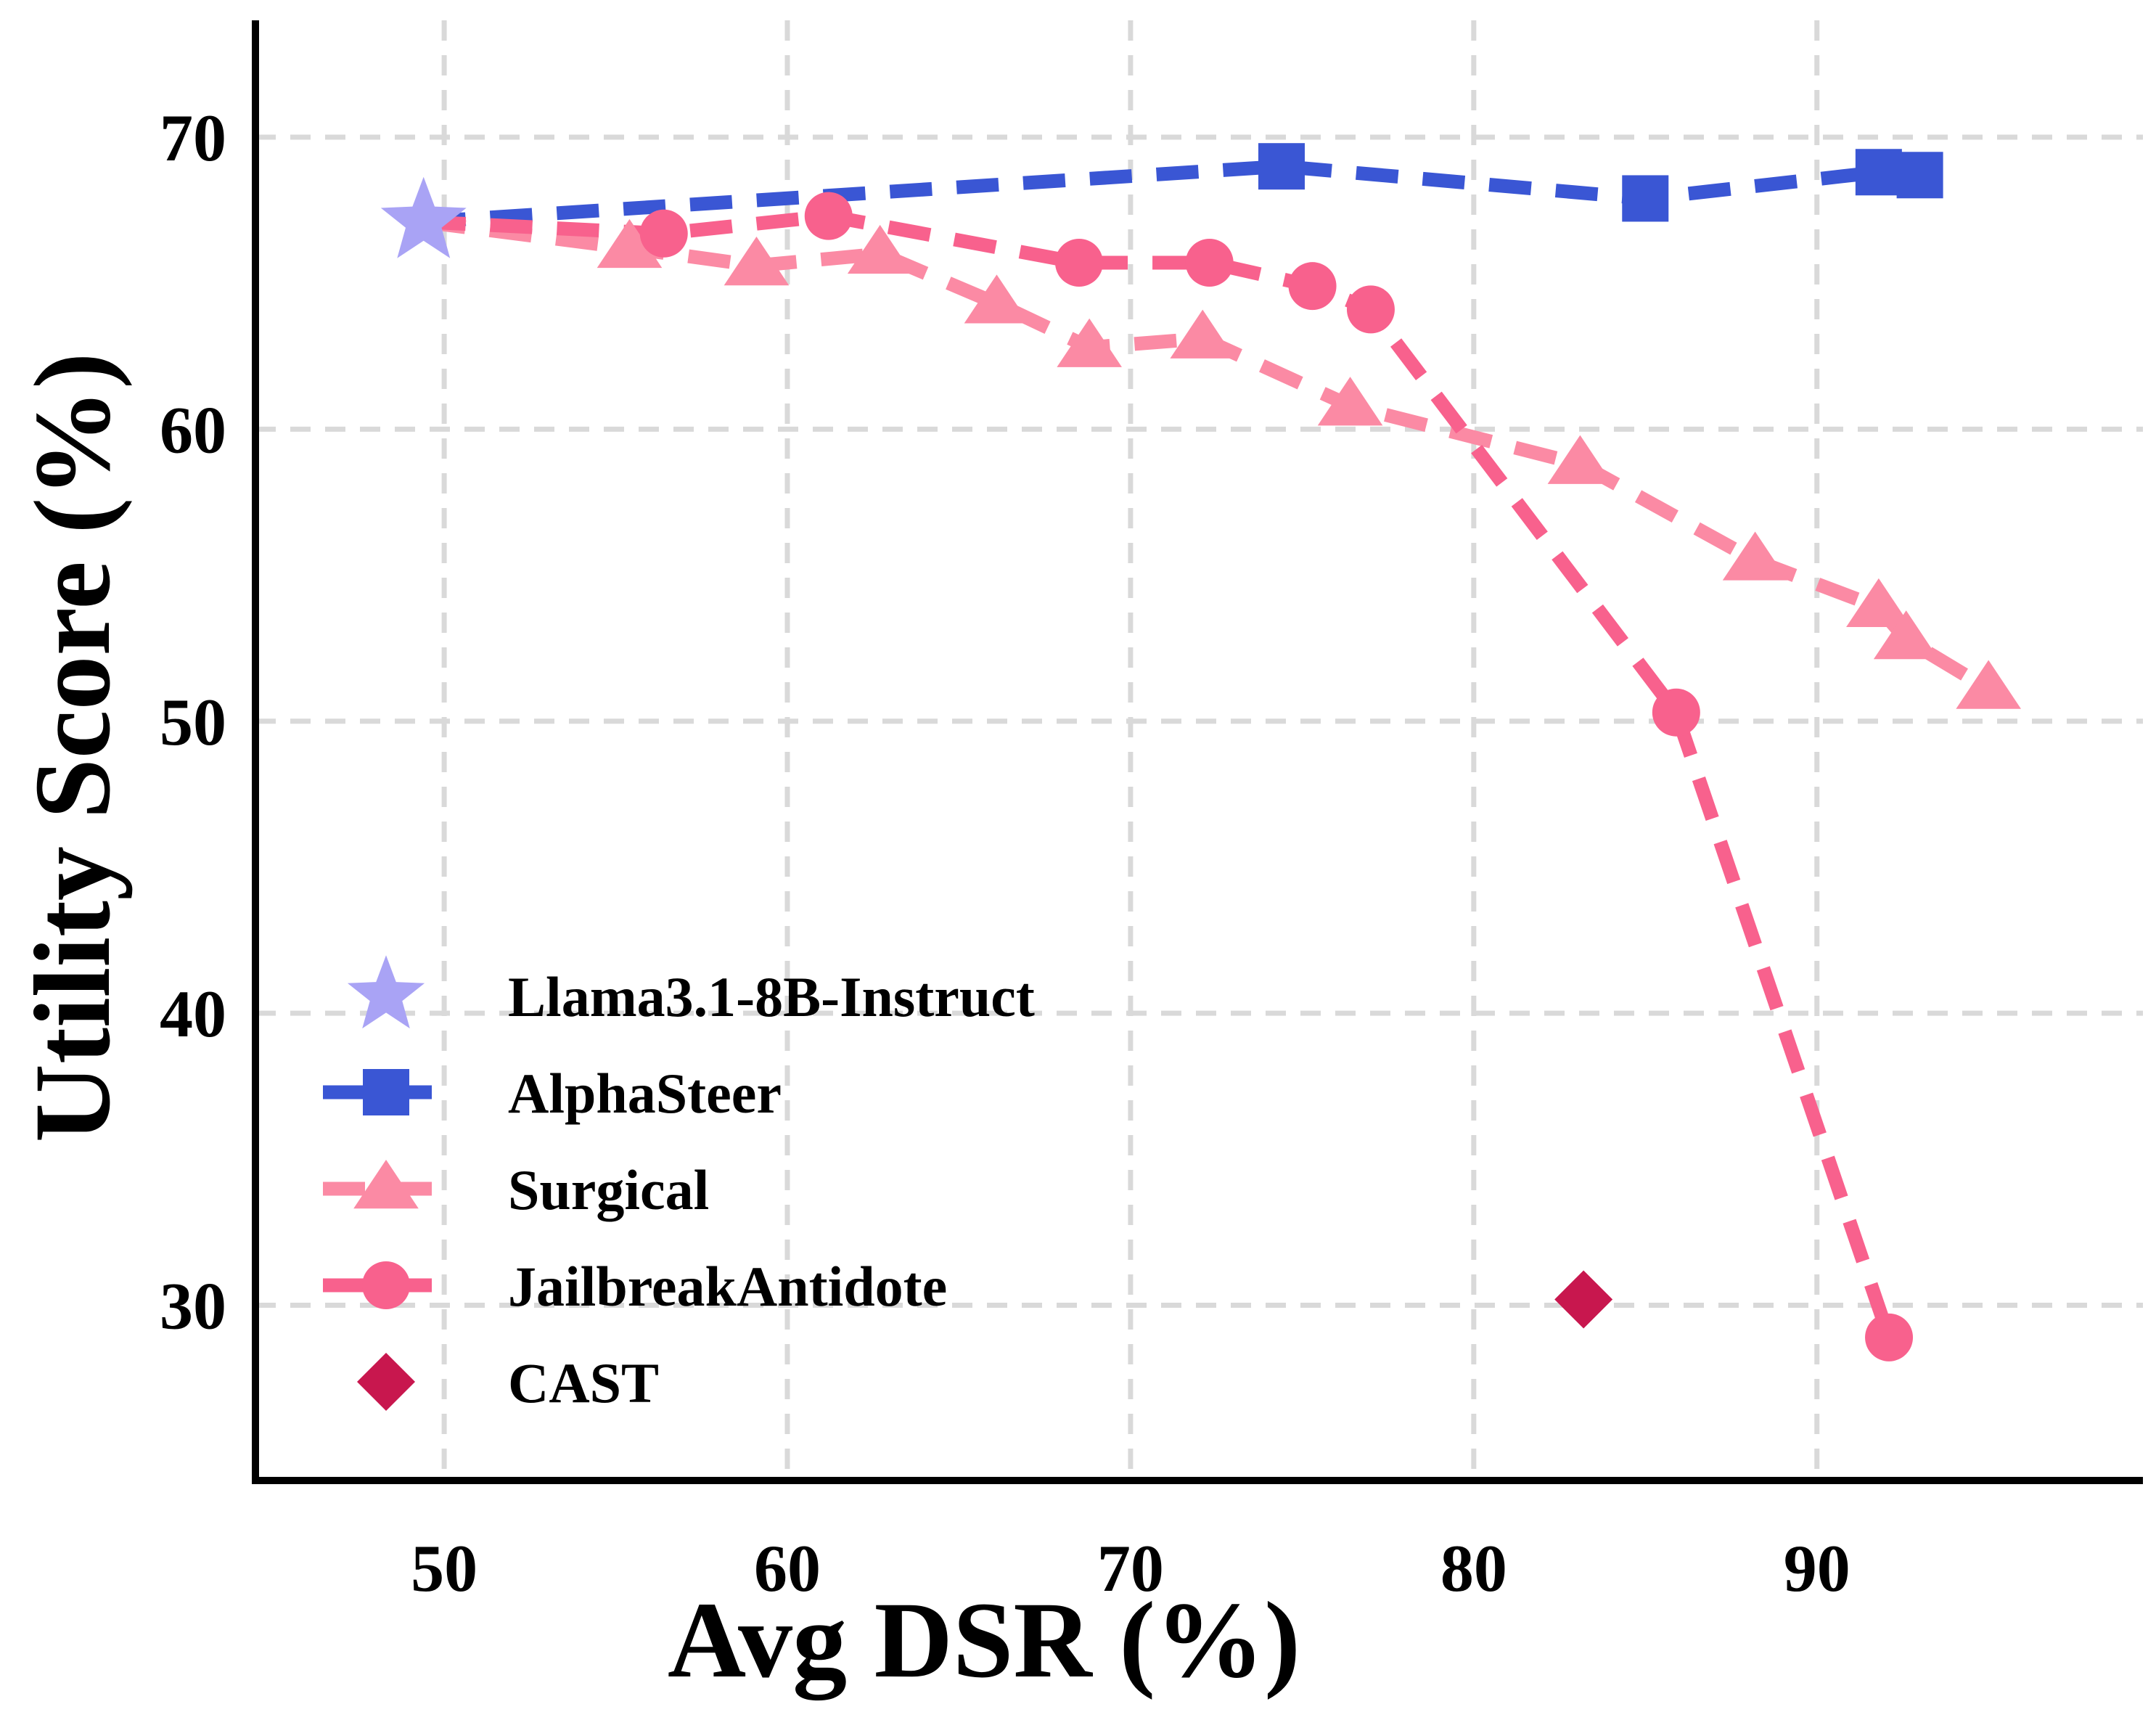 The image size is (2156, 1720). I want to click on y-tick-labels: 30 40 50 60 70, so click(193, 722).